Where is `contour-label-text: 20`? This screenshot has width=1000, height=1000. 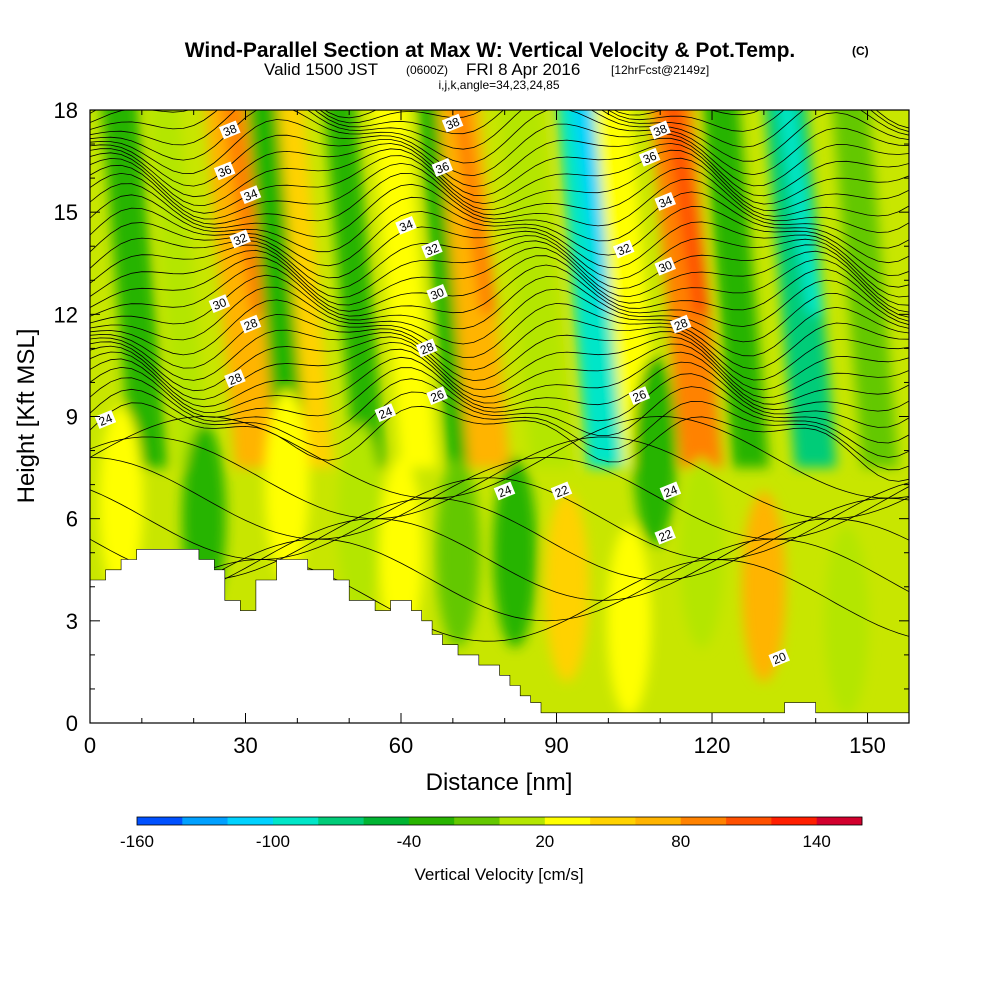
contour-label-text: 20 is located at coordinates (780, 658).